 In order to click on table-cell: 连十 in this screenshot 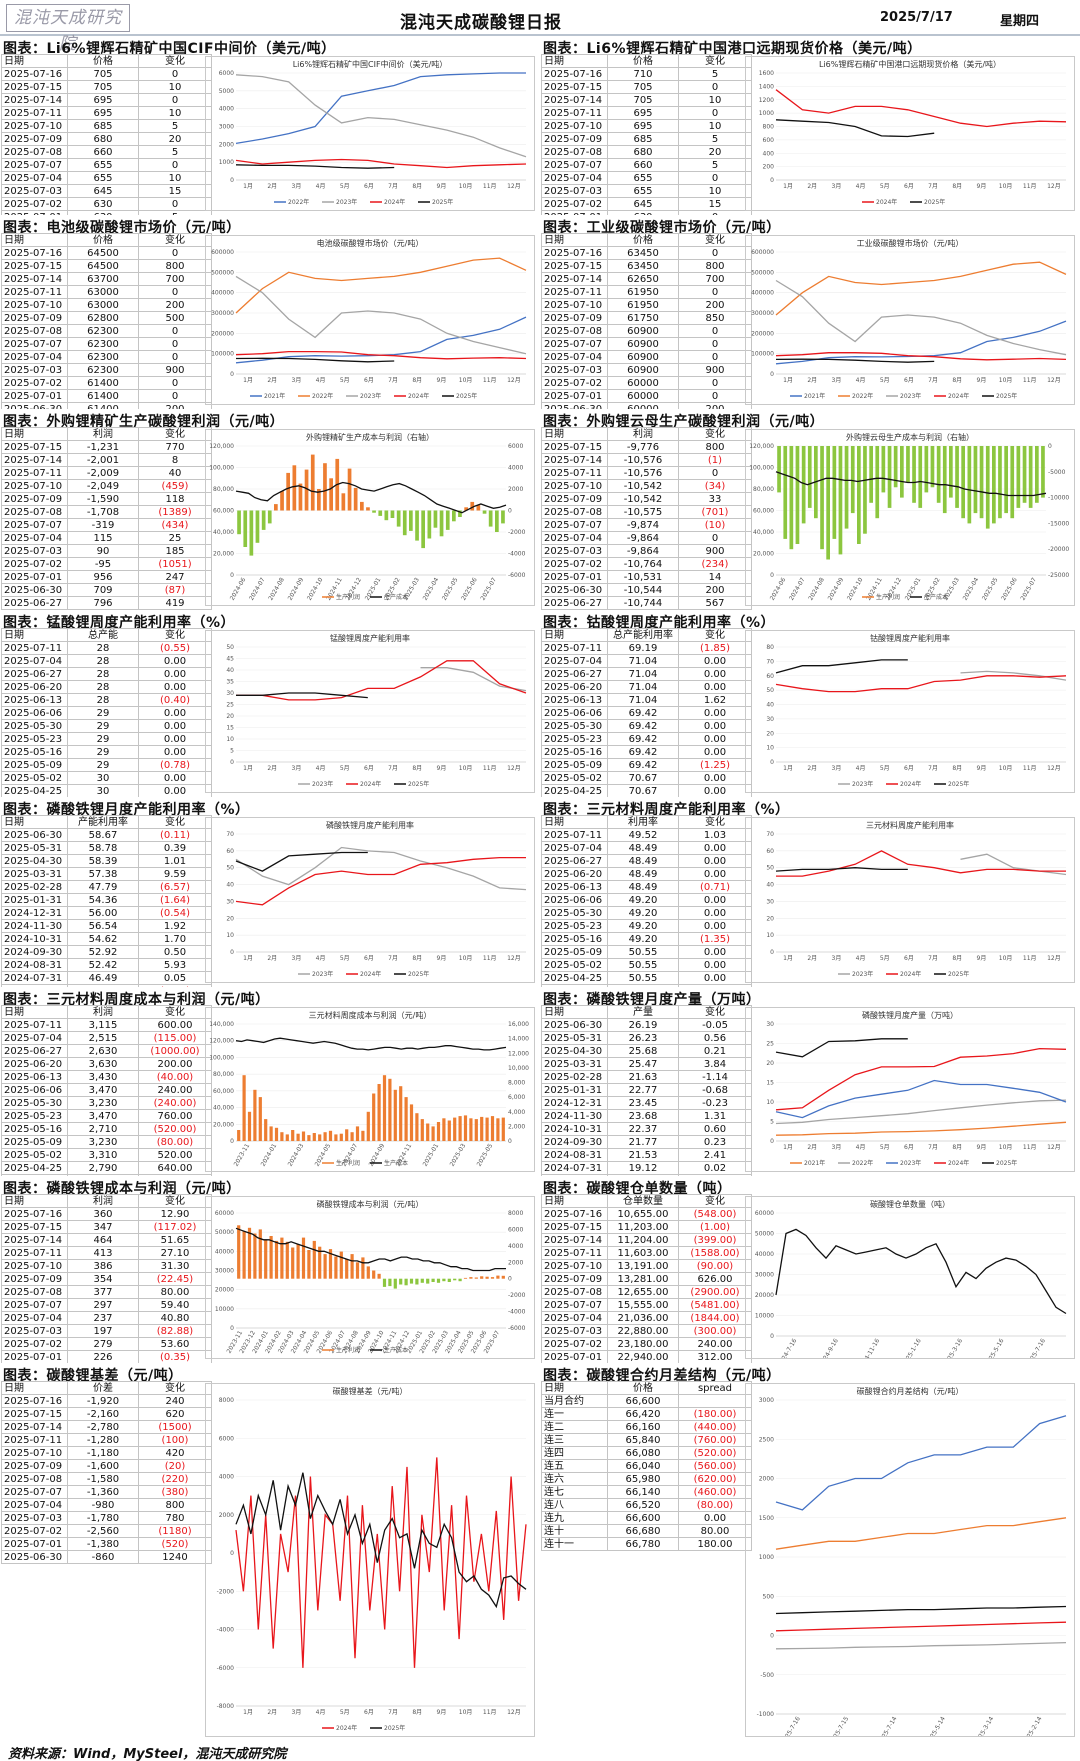, I will do `click(574, 1531)`.